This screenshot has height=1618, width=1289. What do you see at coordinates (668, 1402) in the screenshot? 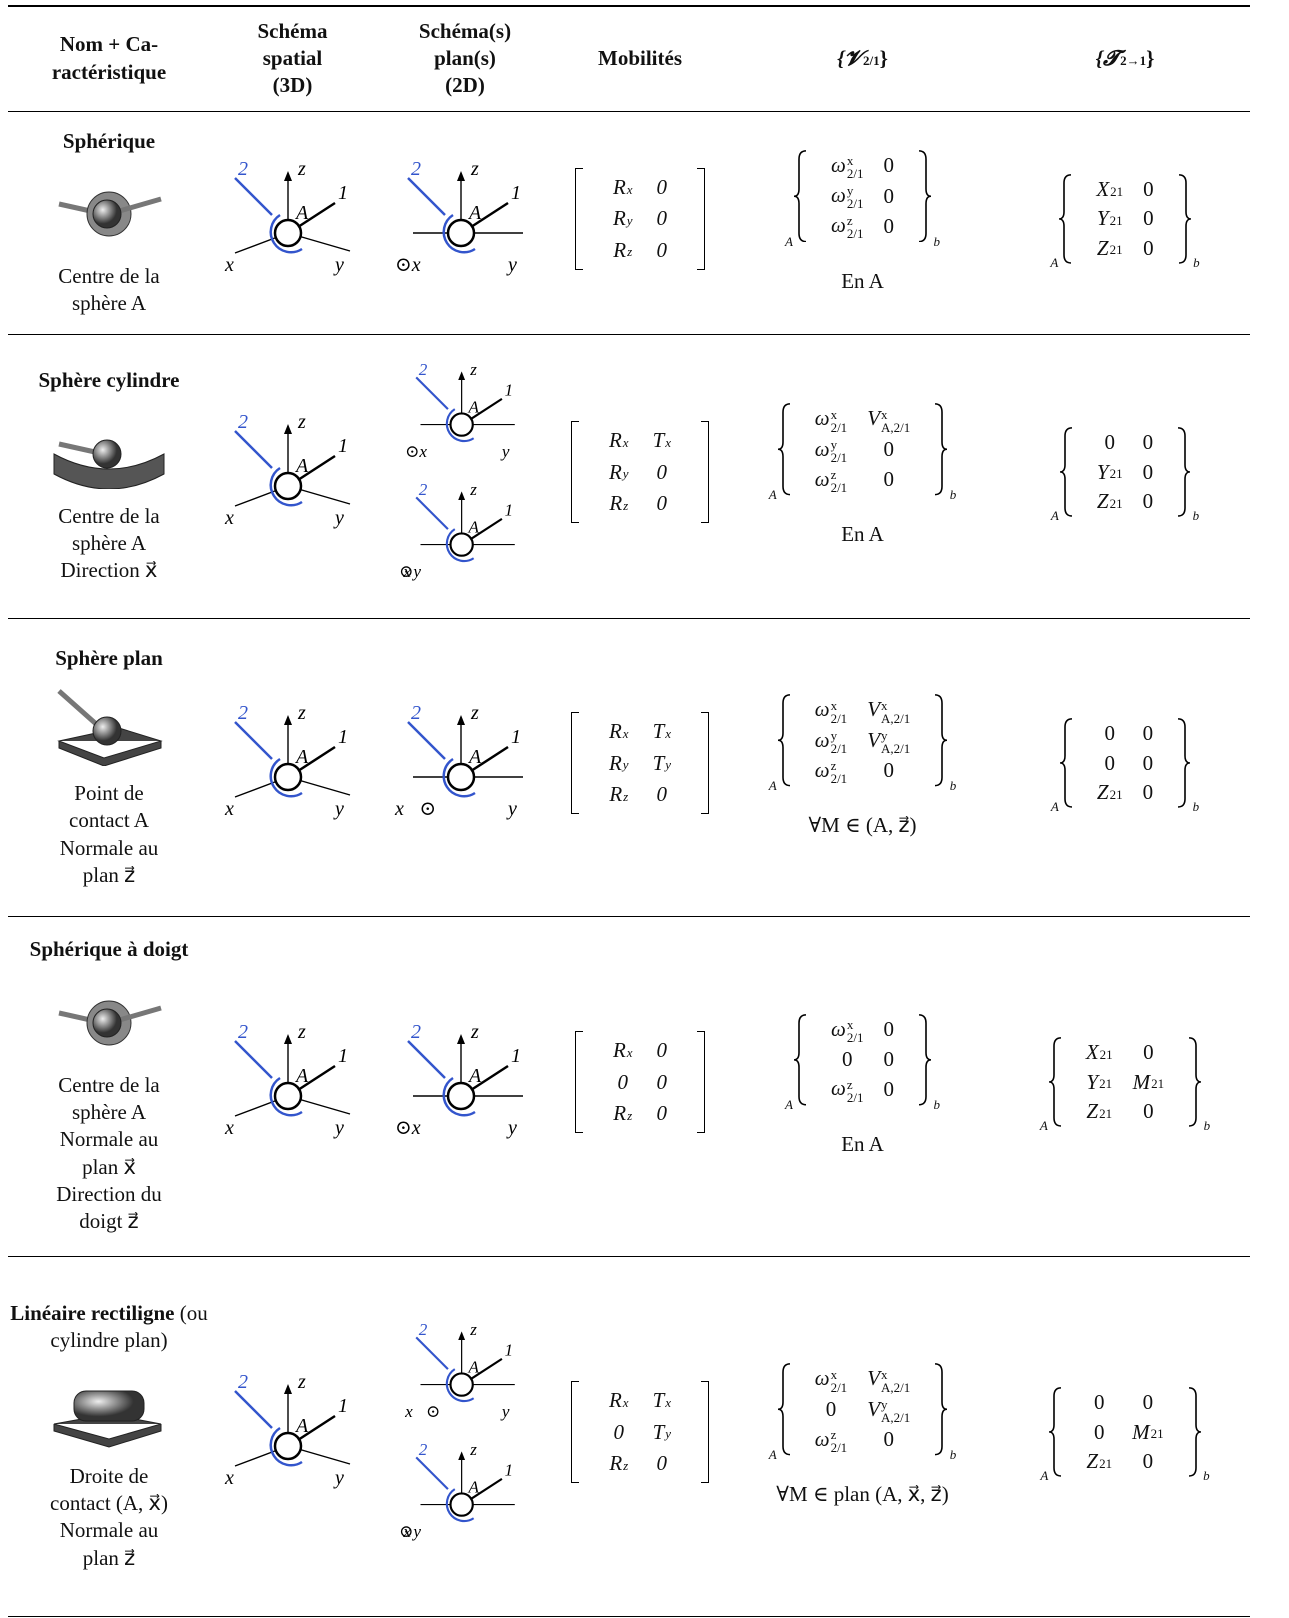
I see `math-scripts: x` at bounding box center [668, 1402].